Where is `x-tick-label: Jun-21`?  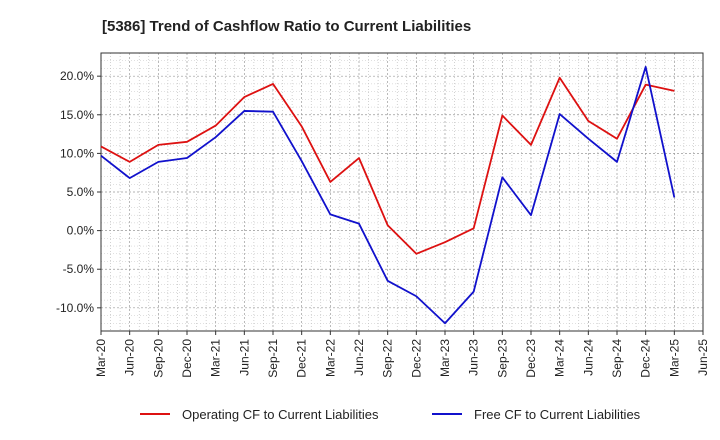 x-tick-label: Jun-21 is located at coordinates (244, 357).